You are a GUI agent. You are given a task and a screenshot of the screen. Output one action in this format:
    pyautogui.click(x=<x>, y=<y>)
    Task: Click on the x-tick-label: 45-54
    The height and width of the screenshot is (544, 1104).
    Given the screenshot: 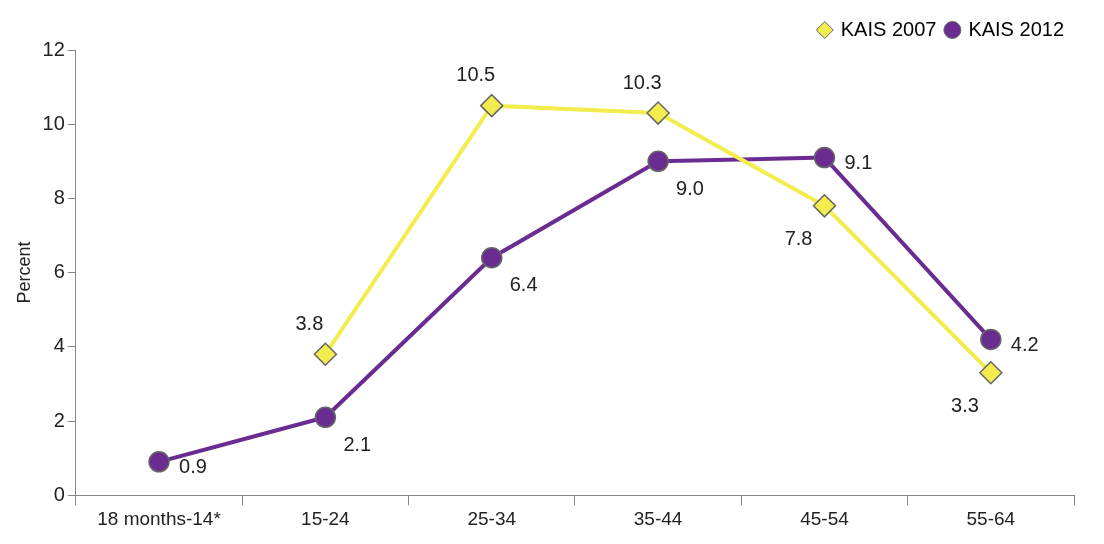 What is the action you would take?
    pyautogui.click(x=825, y=518)
    